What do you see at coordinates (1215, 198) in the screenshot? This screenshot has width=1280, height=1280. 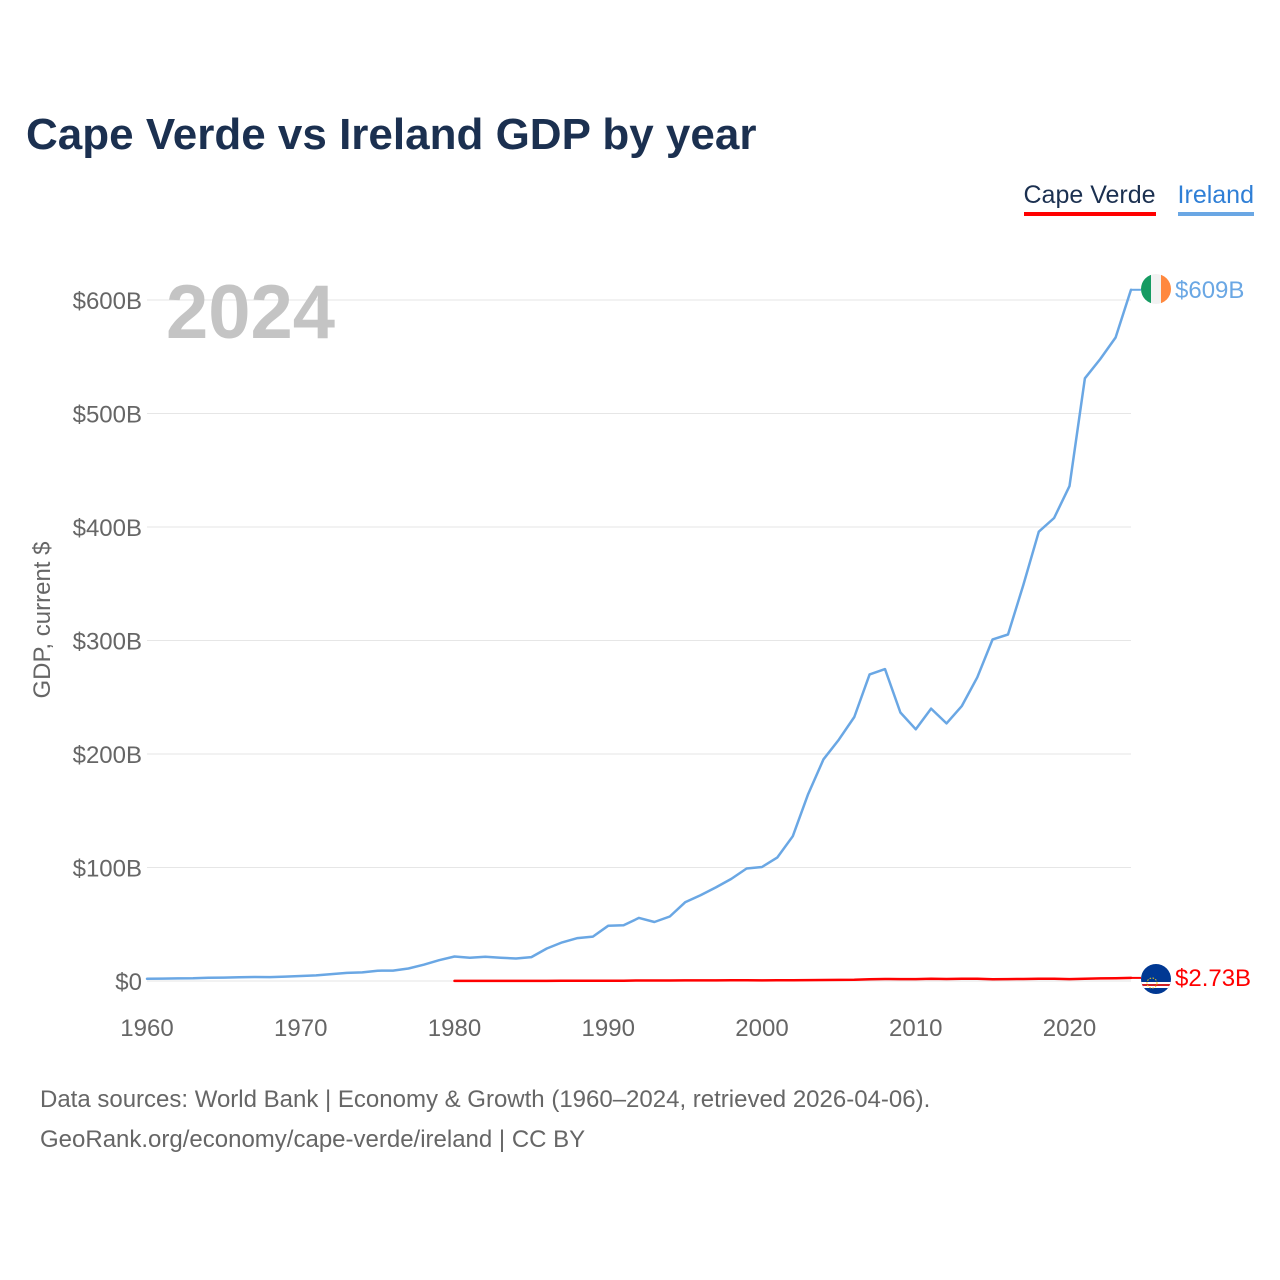 I see `legend-item-ireland: Ireland` at bounding box center [1215, 198].